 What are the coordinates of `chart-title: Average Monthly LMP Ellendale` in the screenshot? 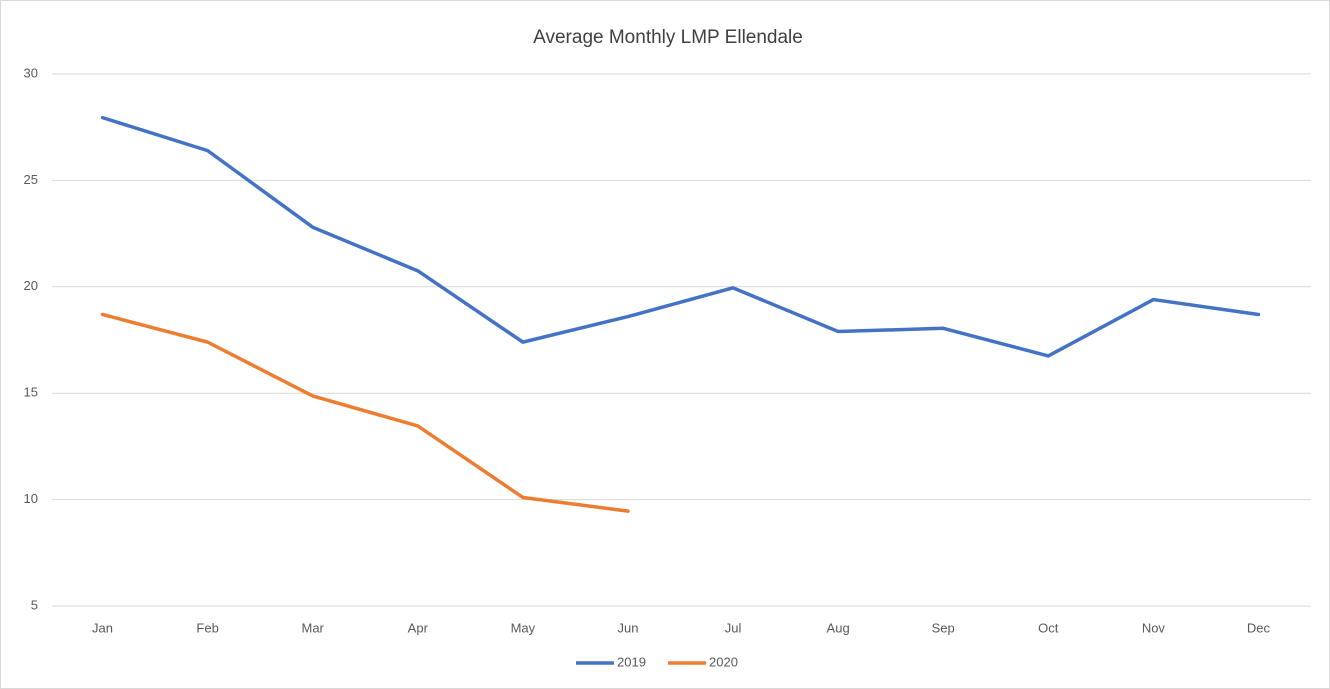 It's located at (668, 37).